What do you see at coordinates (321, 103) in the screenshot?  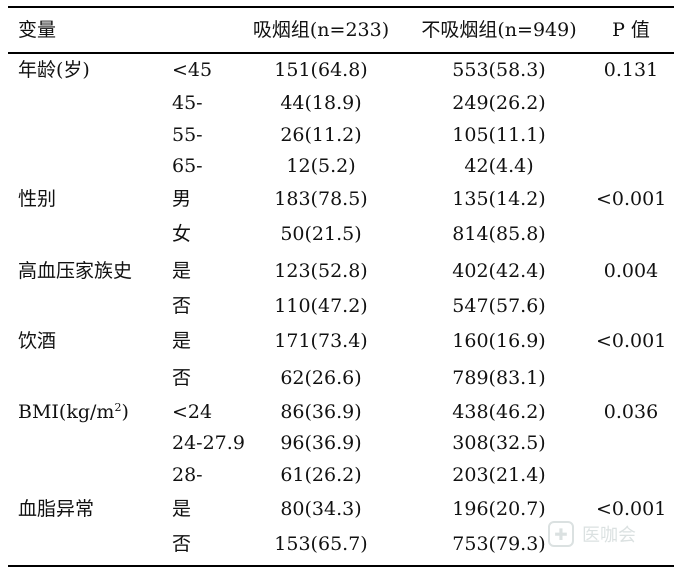 I see `row-smokers-value: 44(18.9)` at bounding box center [321, 103].